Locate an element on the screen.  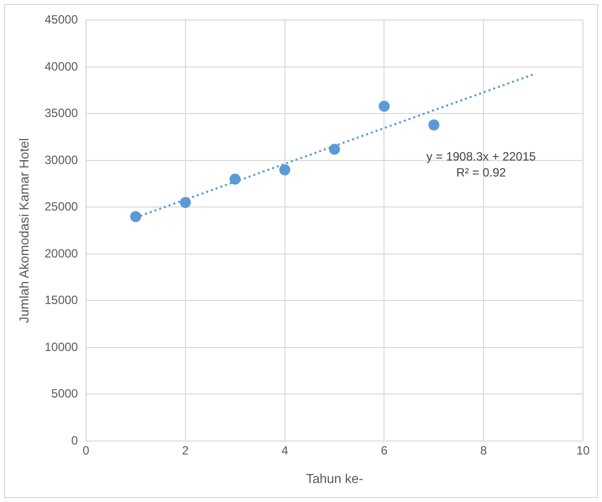
annotation: R² = 0.92 is located at coordinates (481, 172).